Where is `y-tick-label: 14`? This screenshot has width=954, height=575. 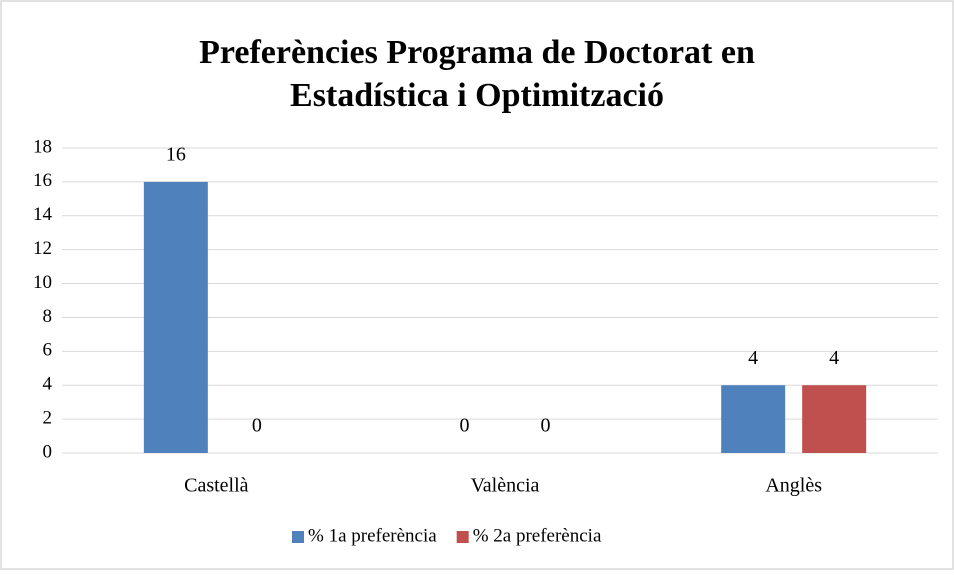 y-tick-label: 14 is located at coordinates (43, 214).